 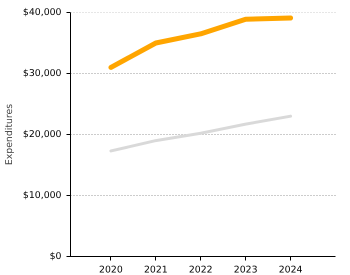 What do you see at coordinates (42, 12) in the screenshot?
I see `y-tick-label: $40,000` at bounding box center [42, 12].